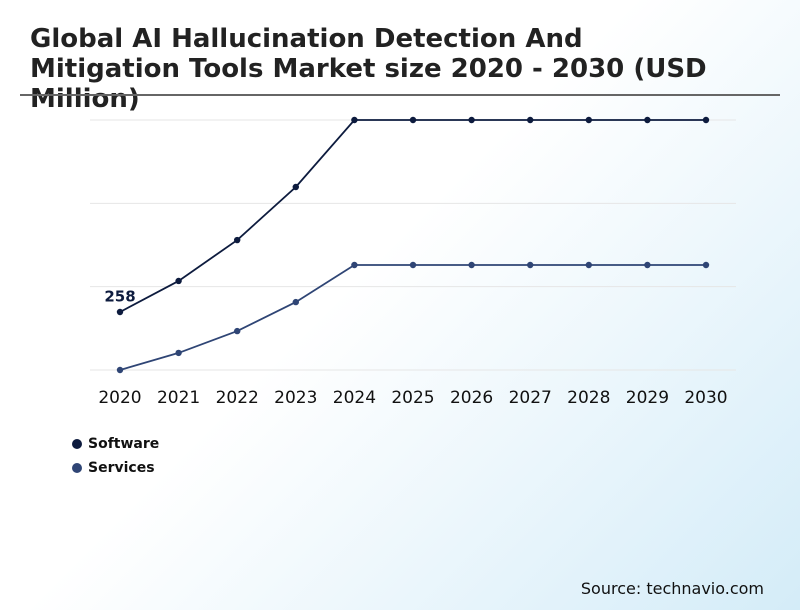  Describe the element at coordinates (237, 398) in the screenshot. I see `x-tick-label: 2022` at that location.